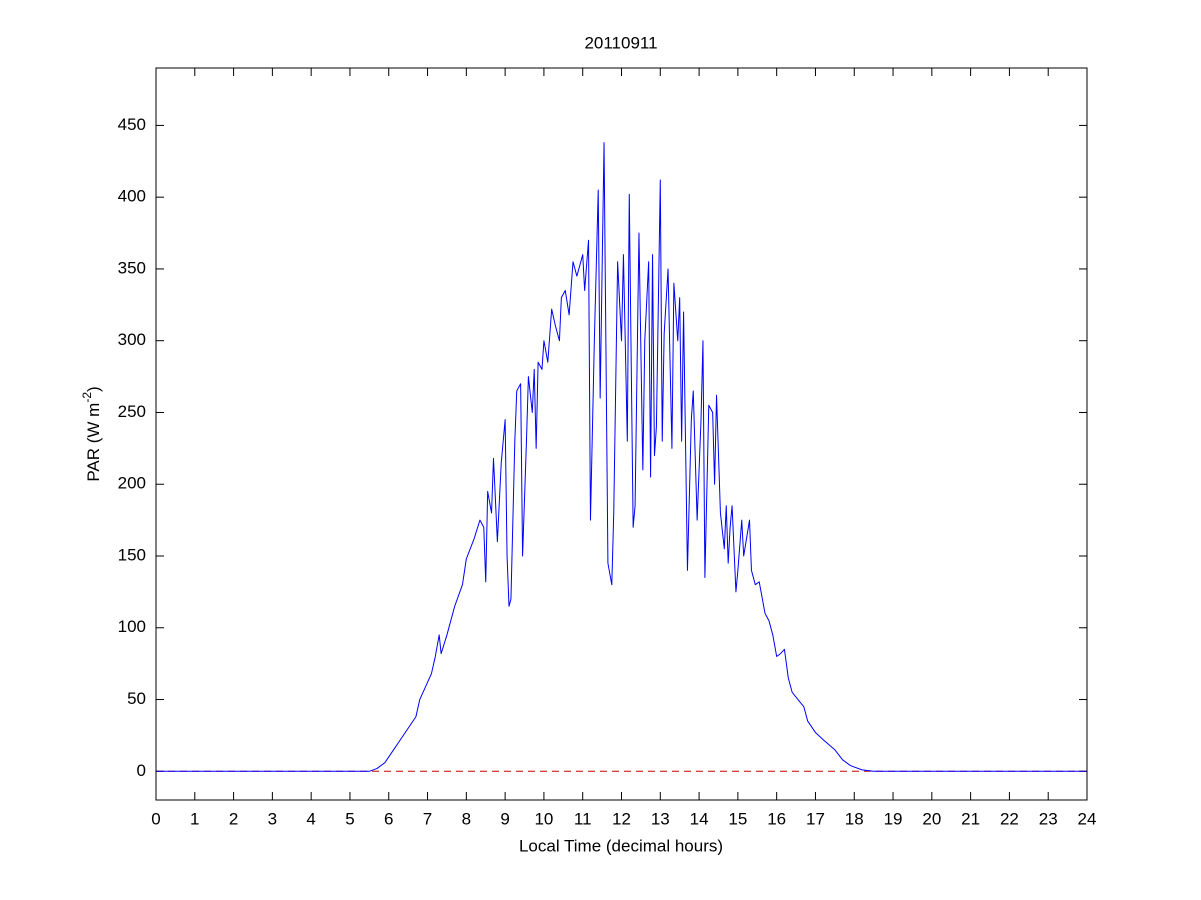  I want to click on y-tick-label: 150, so click(132, 554).